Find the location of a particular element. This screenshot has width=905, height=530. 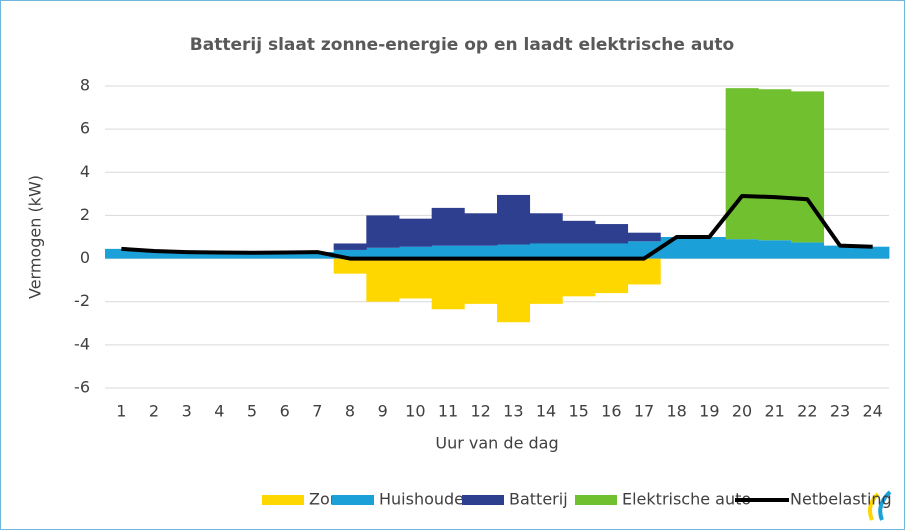

x-tick-label: 8 is located at coordinates (350, 411).